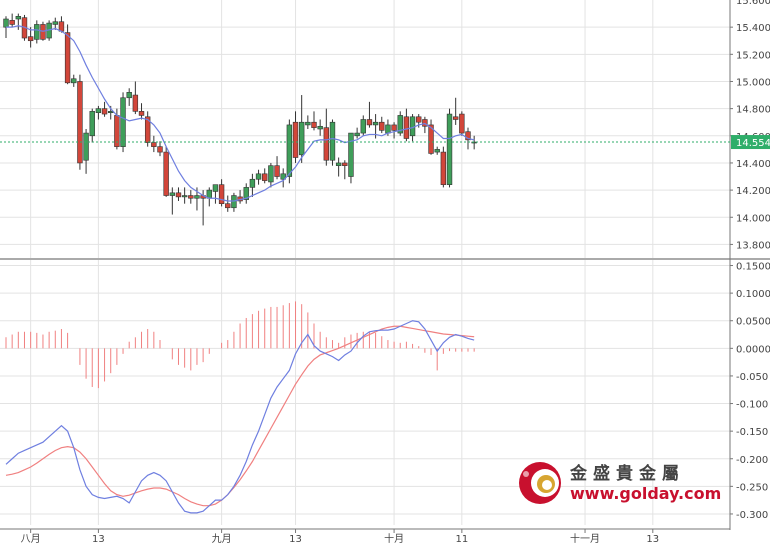  Describe the element at coordinates (31, 538) in the screenshot. I see `x-tick-label: 八月` at that location.